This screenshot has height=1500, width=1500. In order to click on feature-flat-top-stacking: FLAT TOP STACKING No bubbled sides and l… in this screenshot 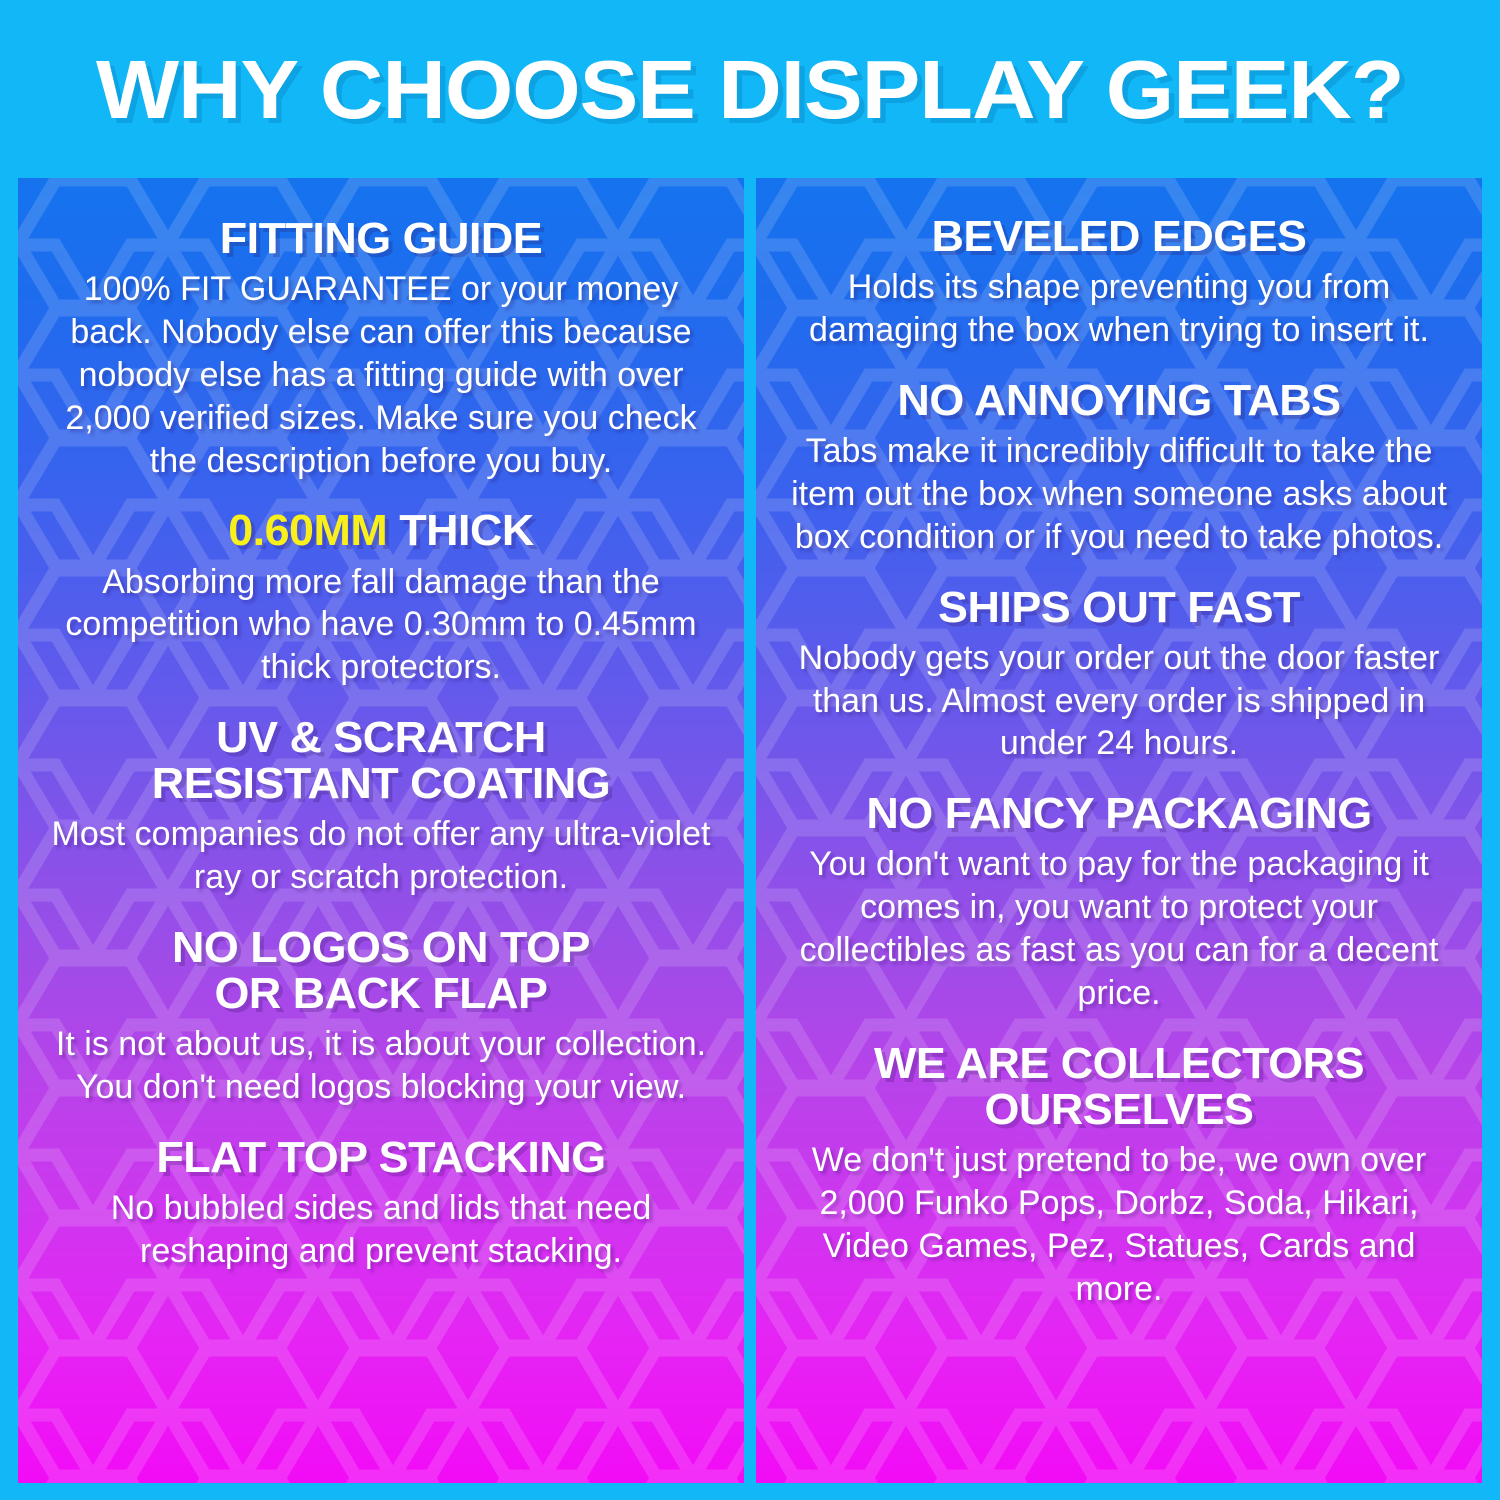, I will do `click(381, 1203)`.